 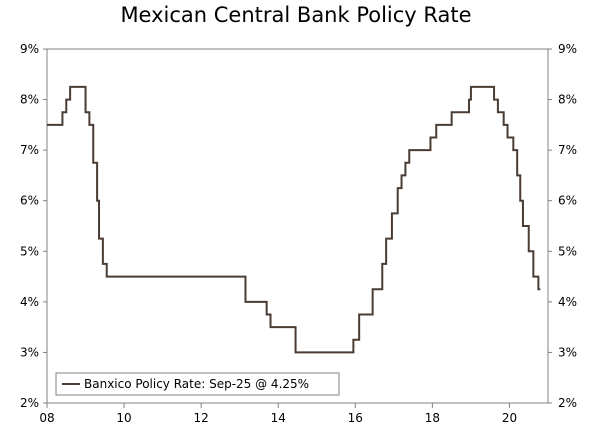 What do you see at coordinates (295, 15) in the screenshot?
I see `chart-title: Mexican Central Bank Policy Rate` at bounding box center [295, 15].